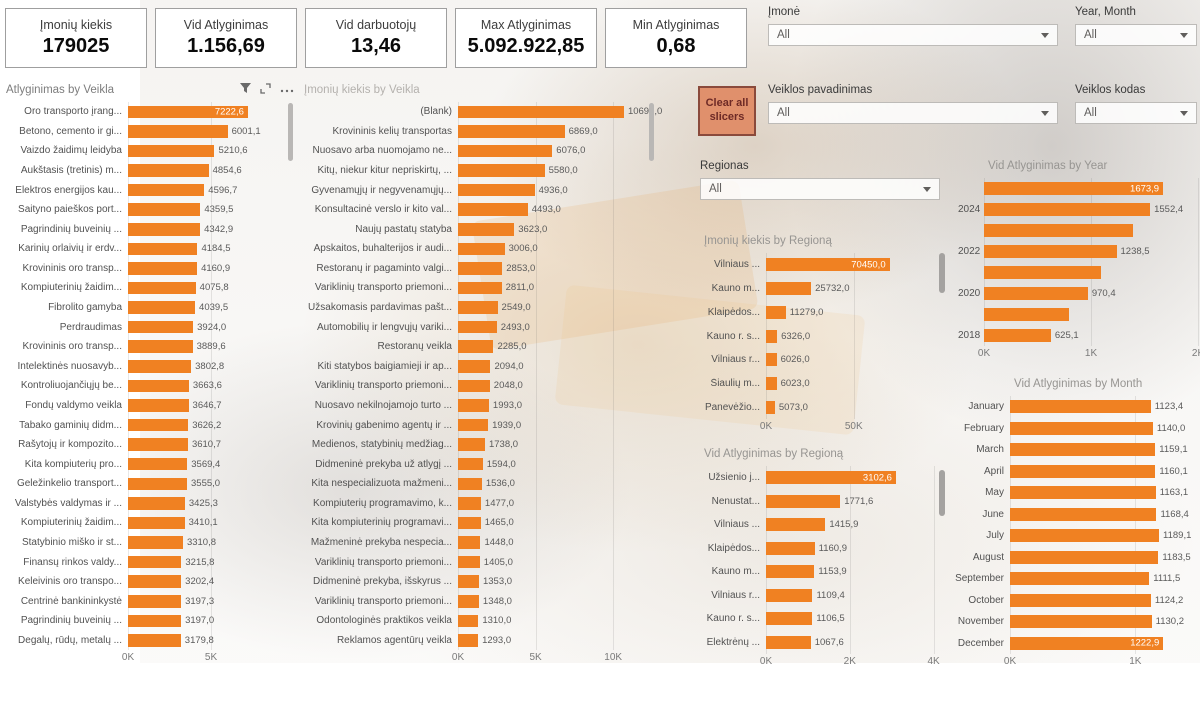 The width and height of the screenshot is (1200, 705). What do you see at coordinates (826, 643) in the screenshot?
I see `bar-row: Elektrėnų ... 1067,6` at bounding box center [826, 643].